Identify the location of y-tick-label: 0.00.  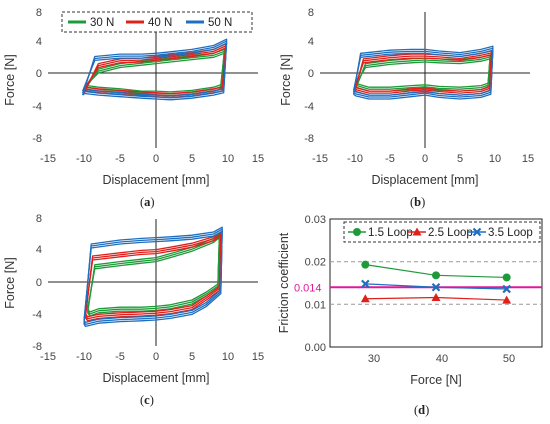
(315, 348).